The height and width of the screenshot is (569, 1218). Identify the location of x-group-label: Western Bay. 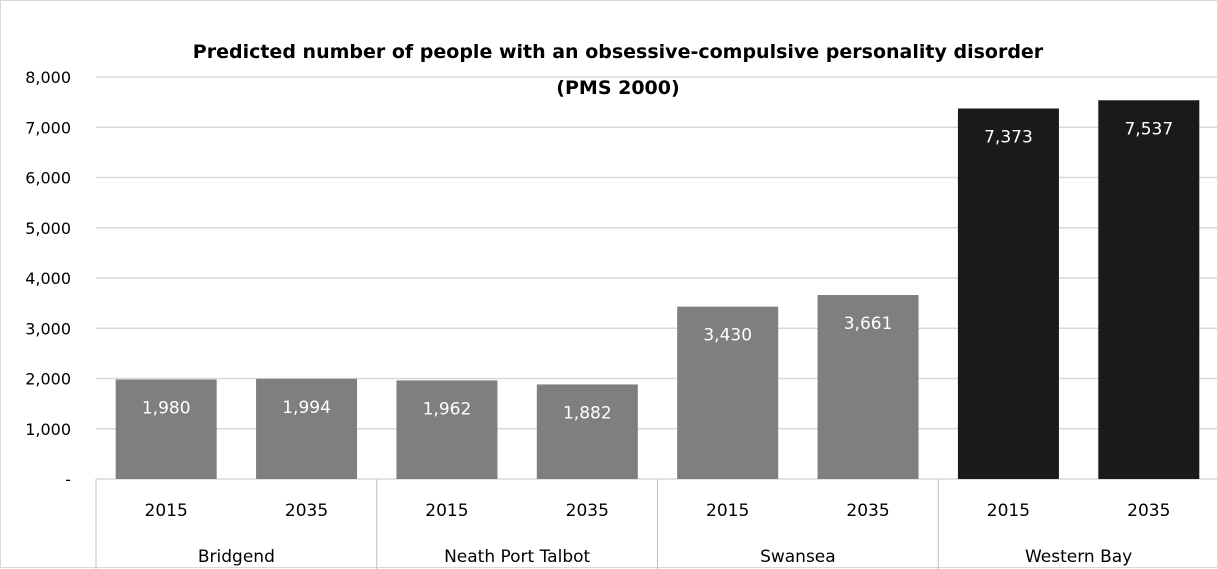
(1078, 557).